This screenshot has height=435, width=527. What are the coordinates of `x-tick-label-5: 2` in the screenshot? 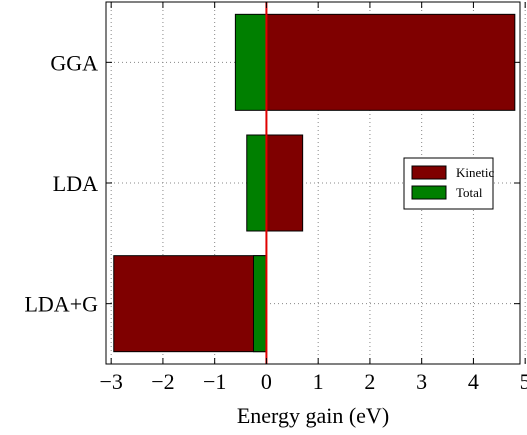 It's located at (369, 381).